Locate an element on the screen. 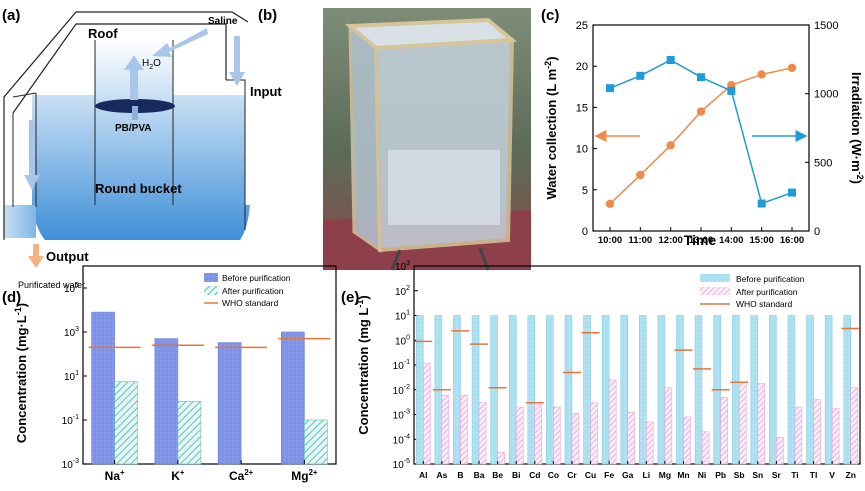 This screenshot has width=865, height=491. output-label: Output is located at coordinates (67, 256).